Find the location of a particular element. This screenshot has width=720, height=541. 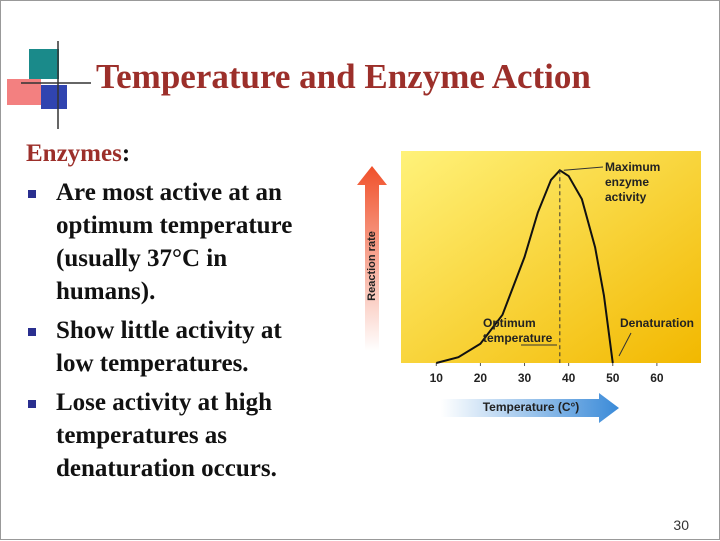

page-number: 30 is located at coordinates (681, 525).